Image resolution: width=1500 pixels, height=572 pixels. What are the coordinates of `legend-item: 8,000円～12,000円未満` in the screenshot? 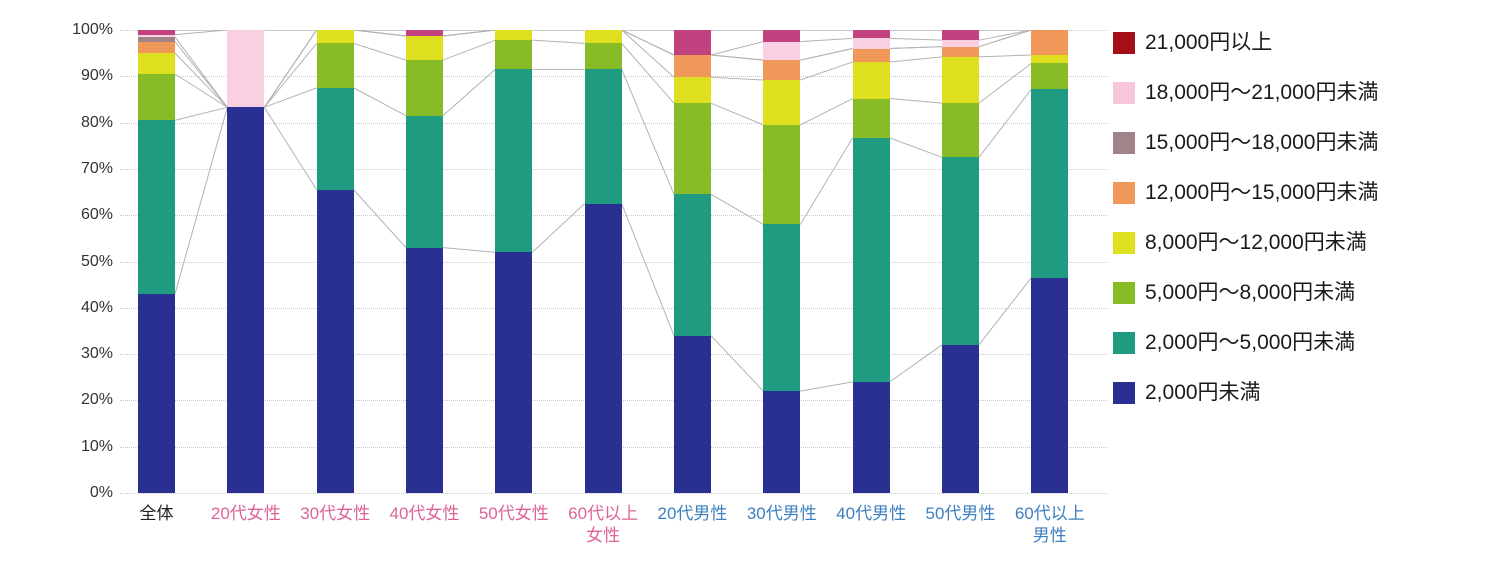 It's located at (1240, 243).